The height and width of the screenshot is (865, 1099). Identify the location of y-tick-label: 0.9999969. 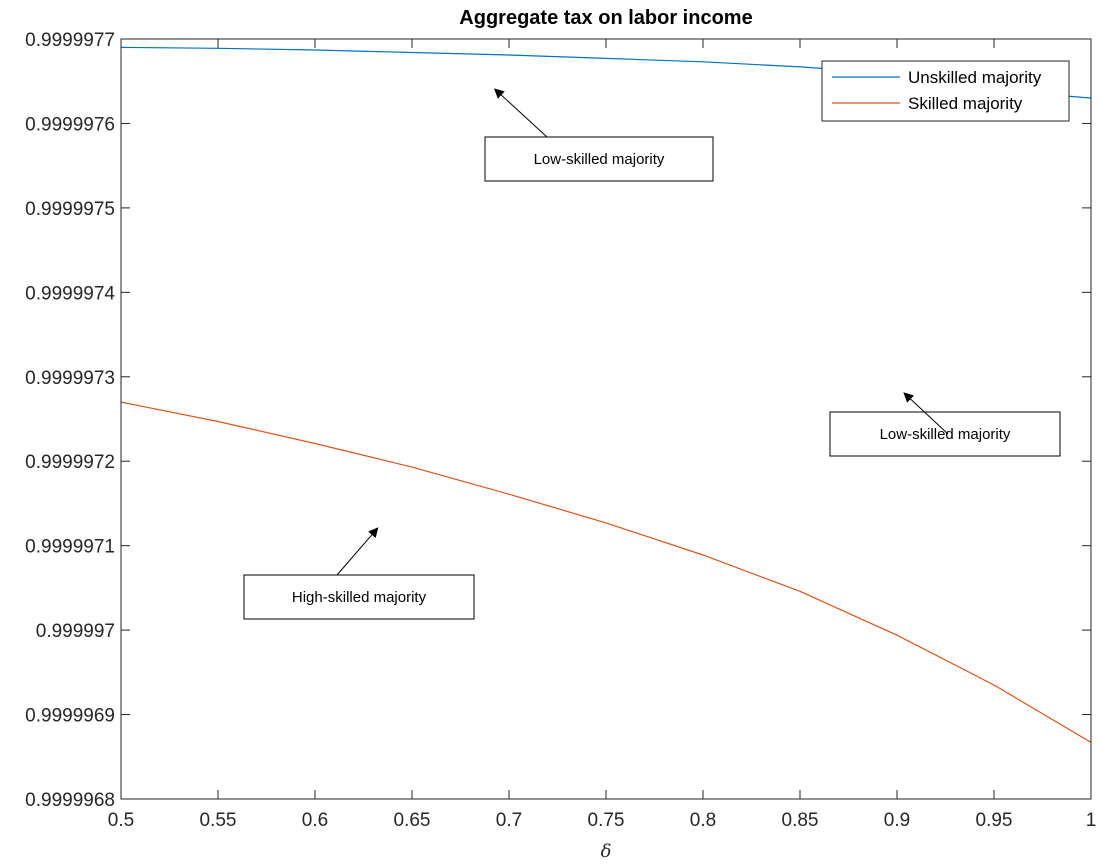
(70, 716).